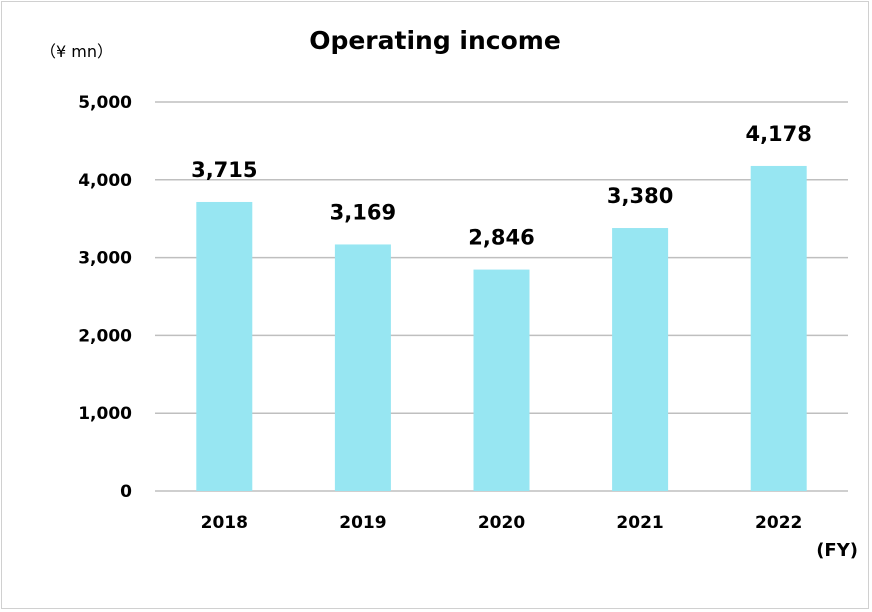 The image size is (872, 612). I want to click on x-tick-label: 2019, so click(362, 523).